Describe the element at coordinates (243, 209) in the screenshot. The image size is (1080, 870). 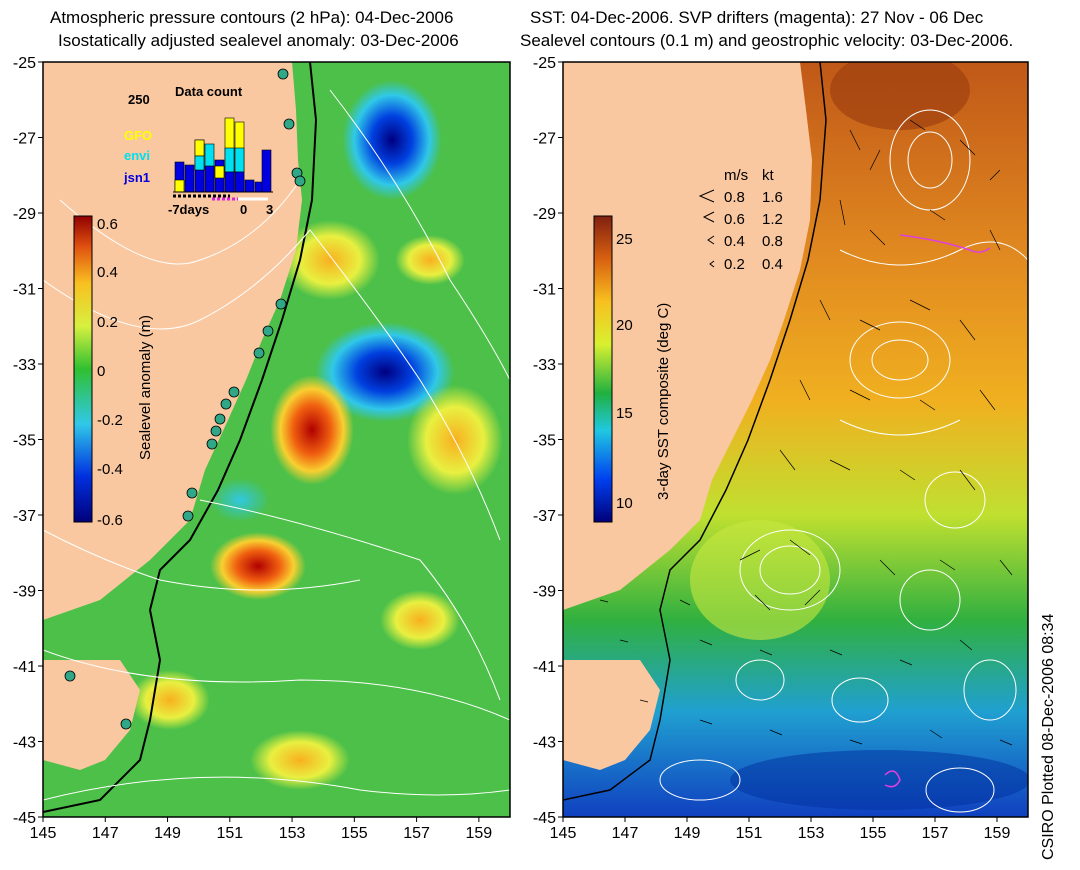
I see `inset-x-zero: 0` at that location.